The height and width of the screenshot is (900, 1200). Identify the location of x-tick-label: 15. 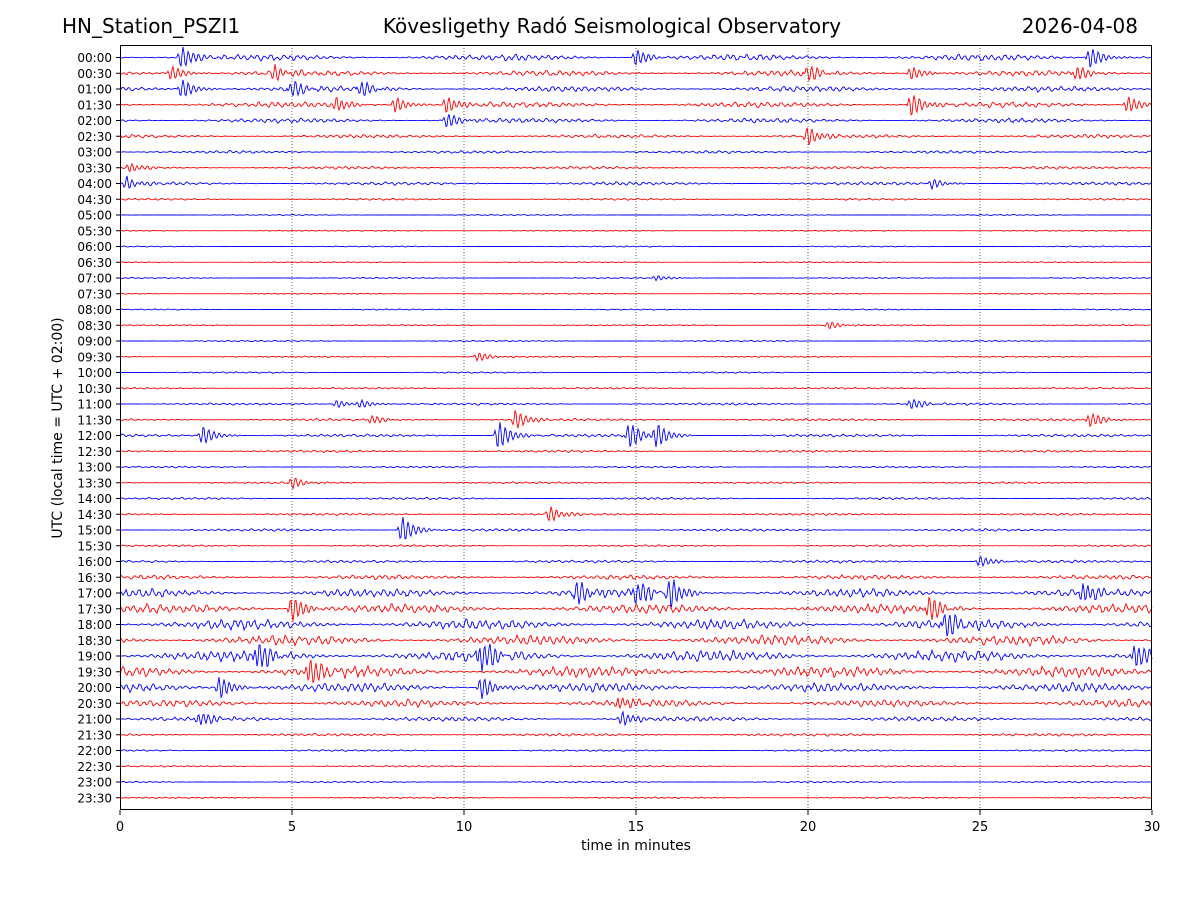
(636, 827).